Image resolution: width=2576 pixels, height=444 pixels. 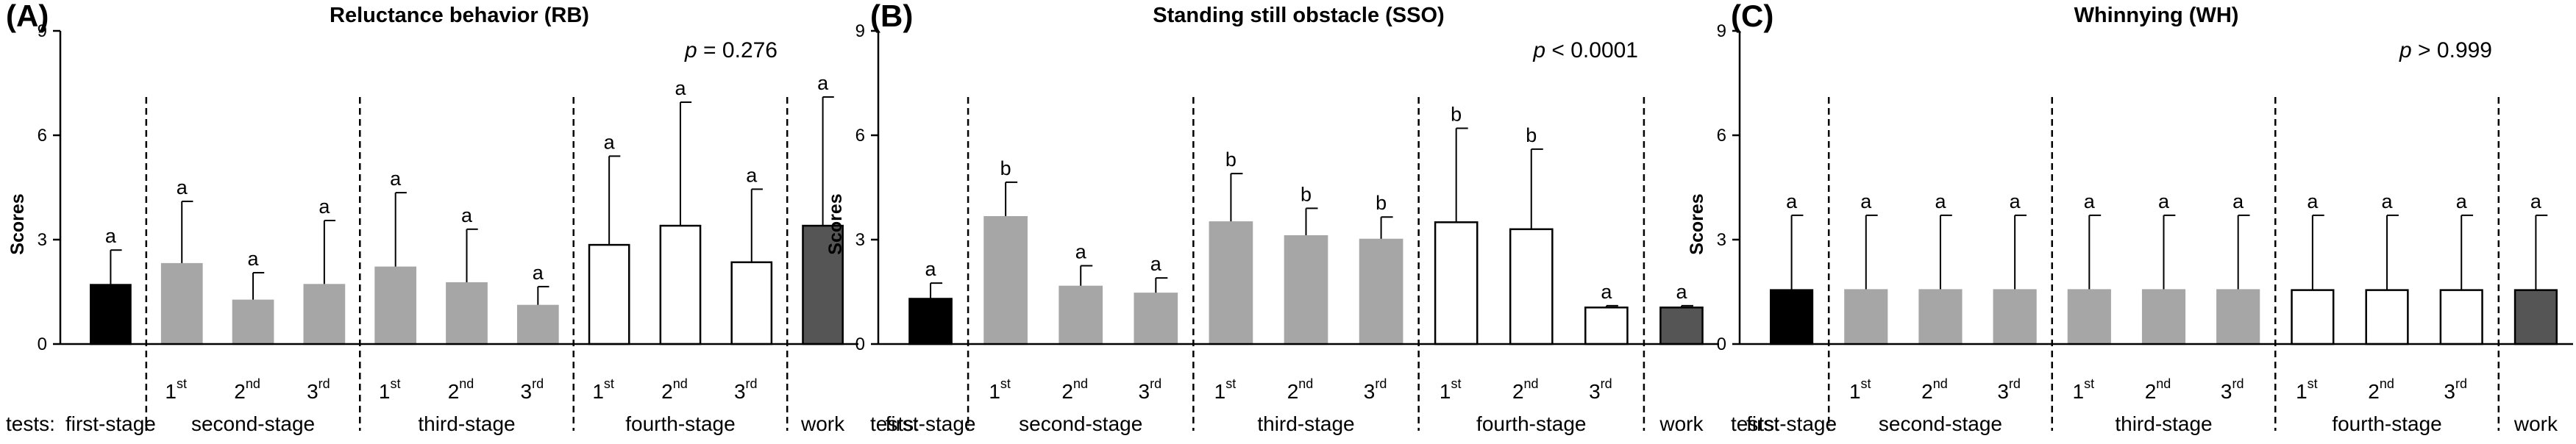 I want to click on p-operator: >, so click(x=2424, y=50).